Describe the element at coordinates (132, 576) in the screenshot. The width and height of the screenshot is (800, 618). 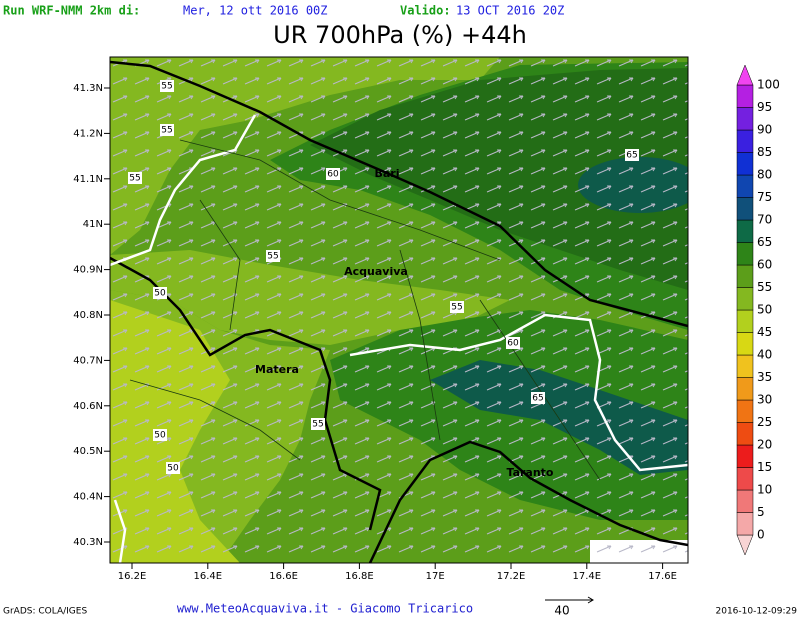
I see `lon-label: 16.2E` at that location.